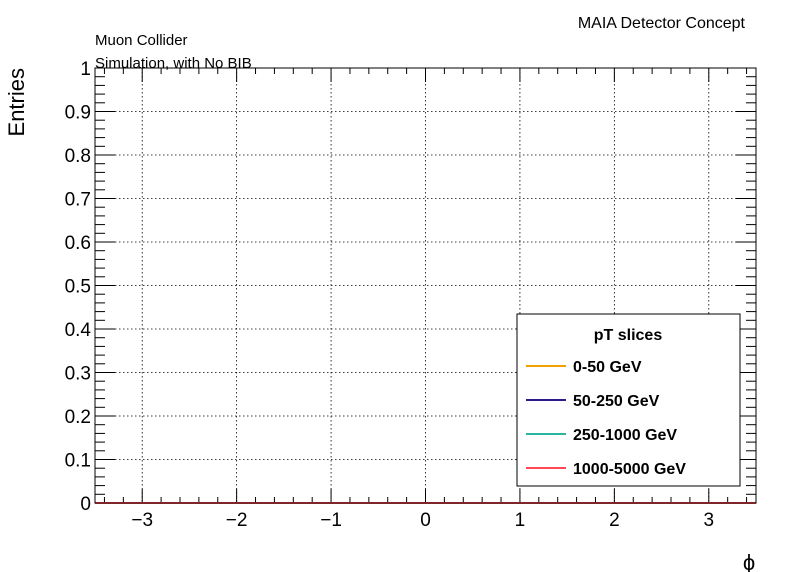 The width and height of the screenshot is (796, 572). Describe the element at coordinates (629, 469) in the screenshot. I see `legend-entry-label: 1000-5000 GeV` at that location.